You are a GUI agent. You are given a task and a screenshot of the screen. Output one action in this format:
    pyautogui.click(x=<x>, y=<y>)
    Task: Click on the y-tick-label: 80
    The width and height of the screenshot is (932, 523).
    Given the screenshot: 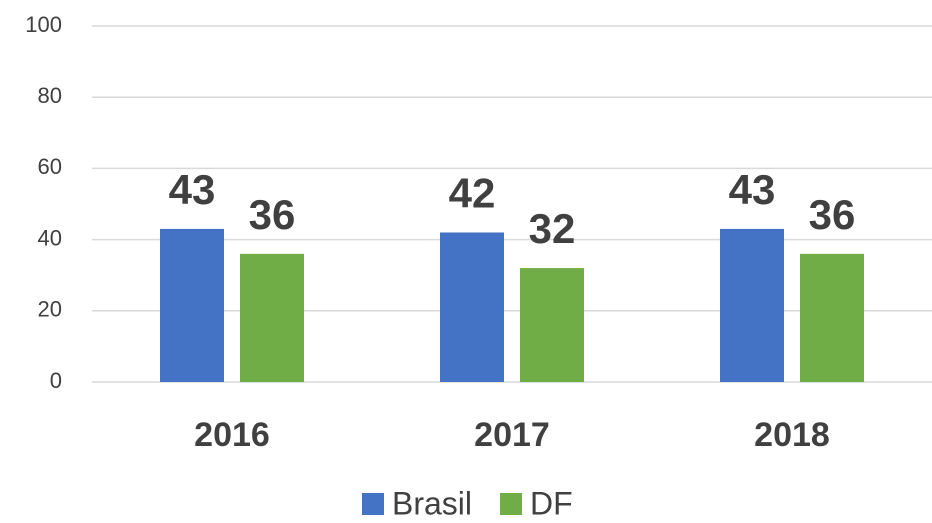 What is the action you would take?
    pyautogui.click(x=50, y=95)
    